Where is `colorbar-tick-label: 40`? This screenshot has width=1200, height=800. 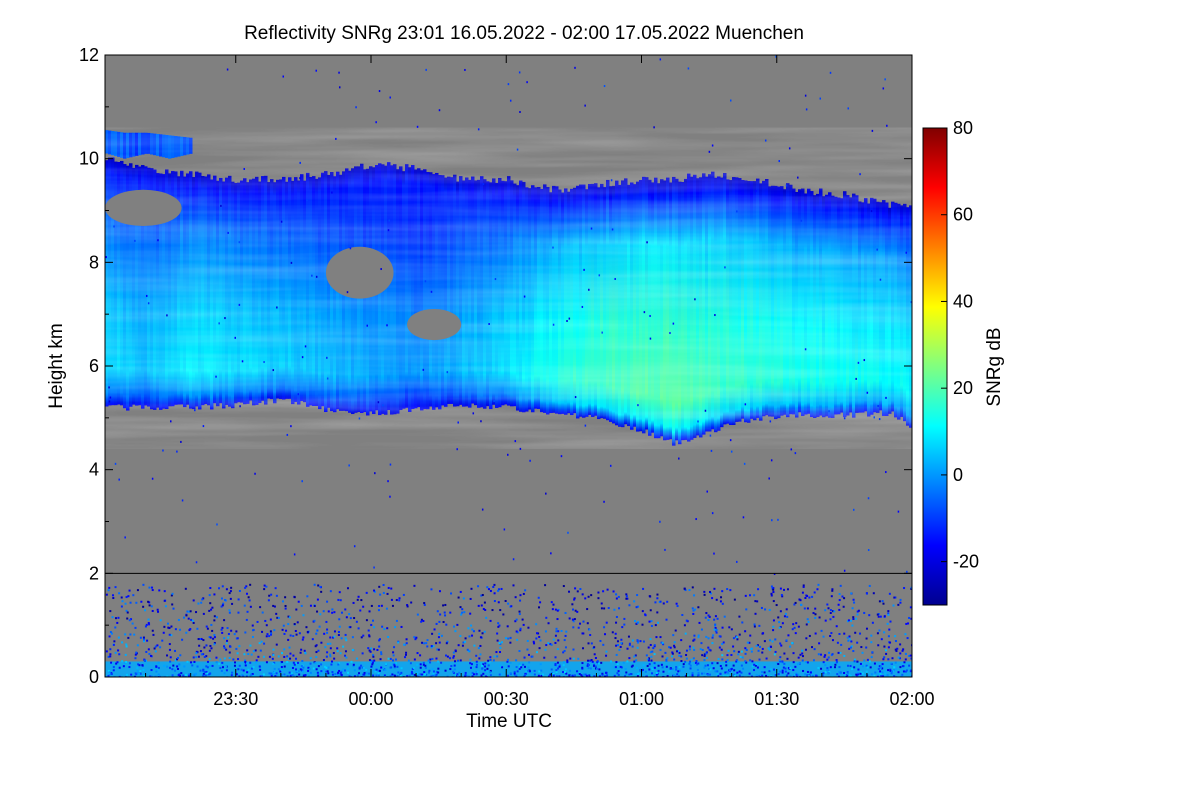 colorbar-tick-label: 40 is located at coordinates (963, 301).